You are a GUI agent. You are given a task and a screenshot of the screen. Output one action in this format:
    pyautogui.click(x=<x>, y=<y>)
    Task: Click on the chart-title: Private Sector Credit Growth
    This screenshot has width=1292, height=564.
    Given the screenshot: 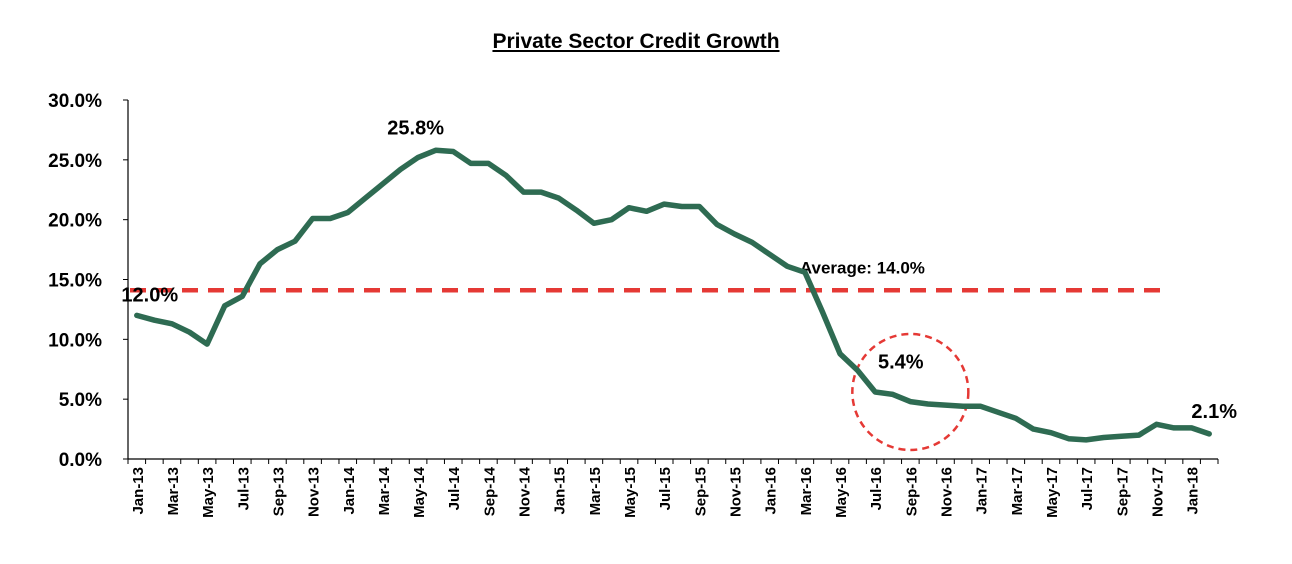 What is the action you would take?
    pyautogui.click(x=636, y=41)
    